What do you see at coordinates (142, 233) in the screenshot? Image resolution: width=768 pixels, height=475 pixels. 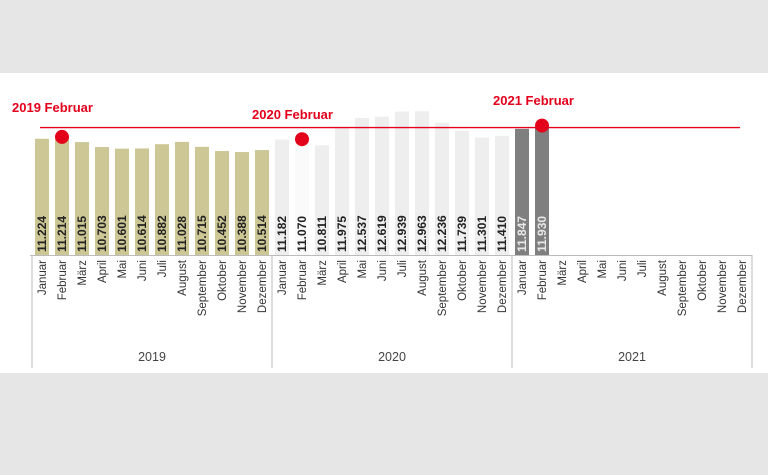 I see `data-label: 10.614` at bounding box center [142, 233].